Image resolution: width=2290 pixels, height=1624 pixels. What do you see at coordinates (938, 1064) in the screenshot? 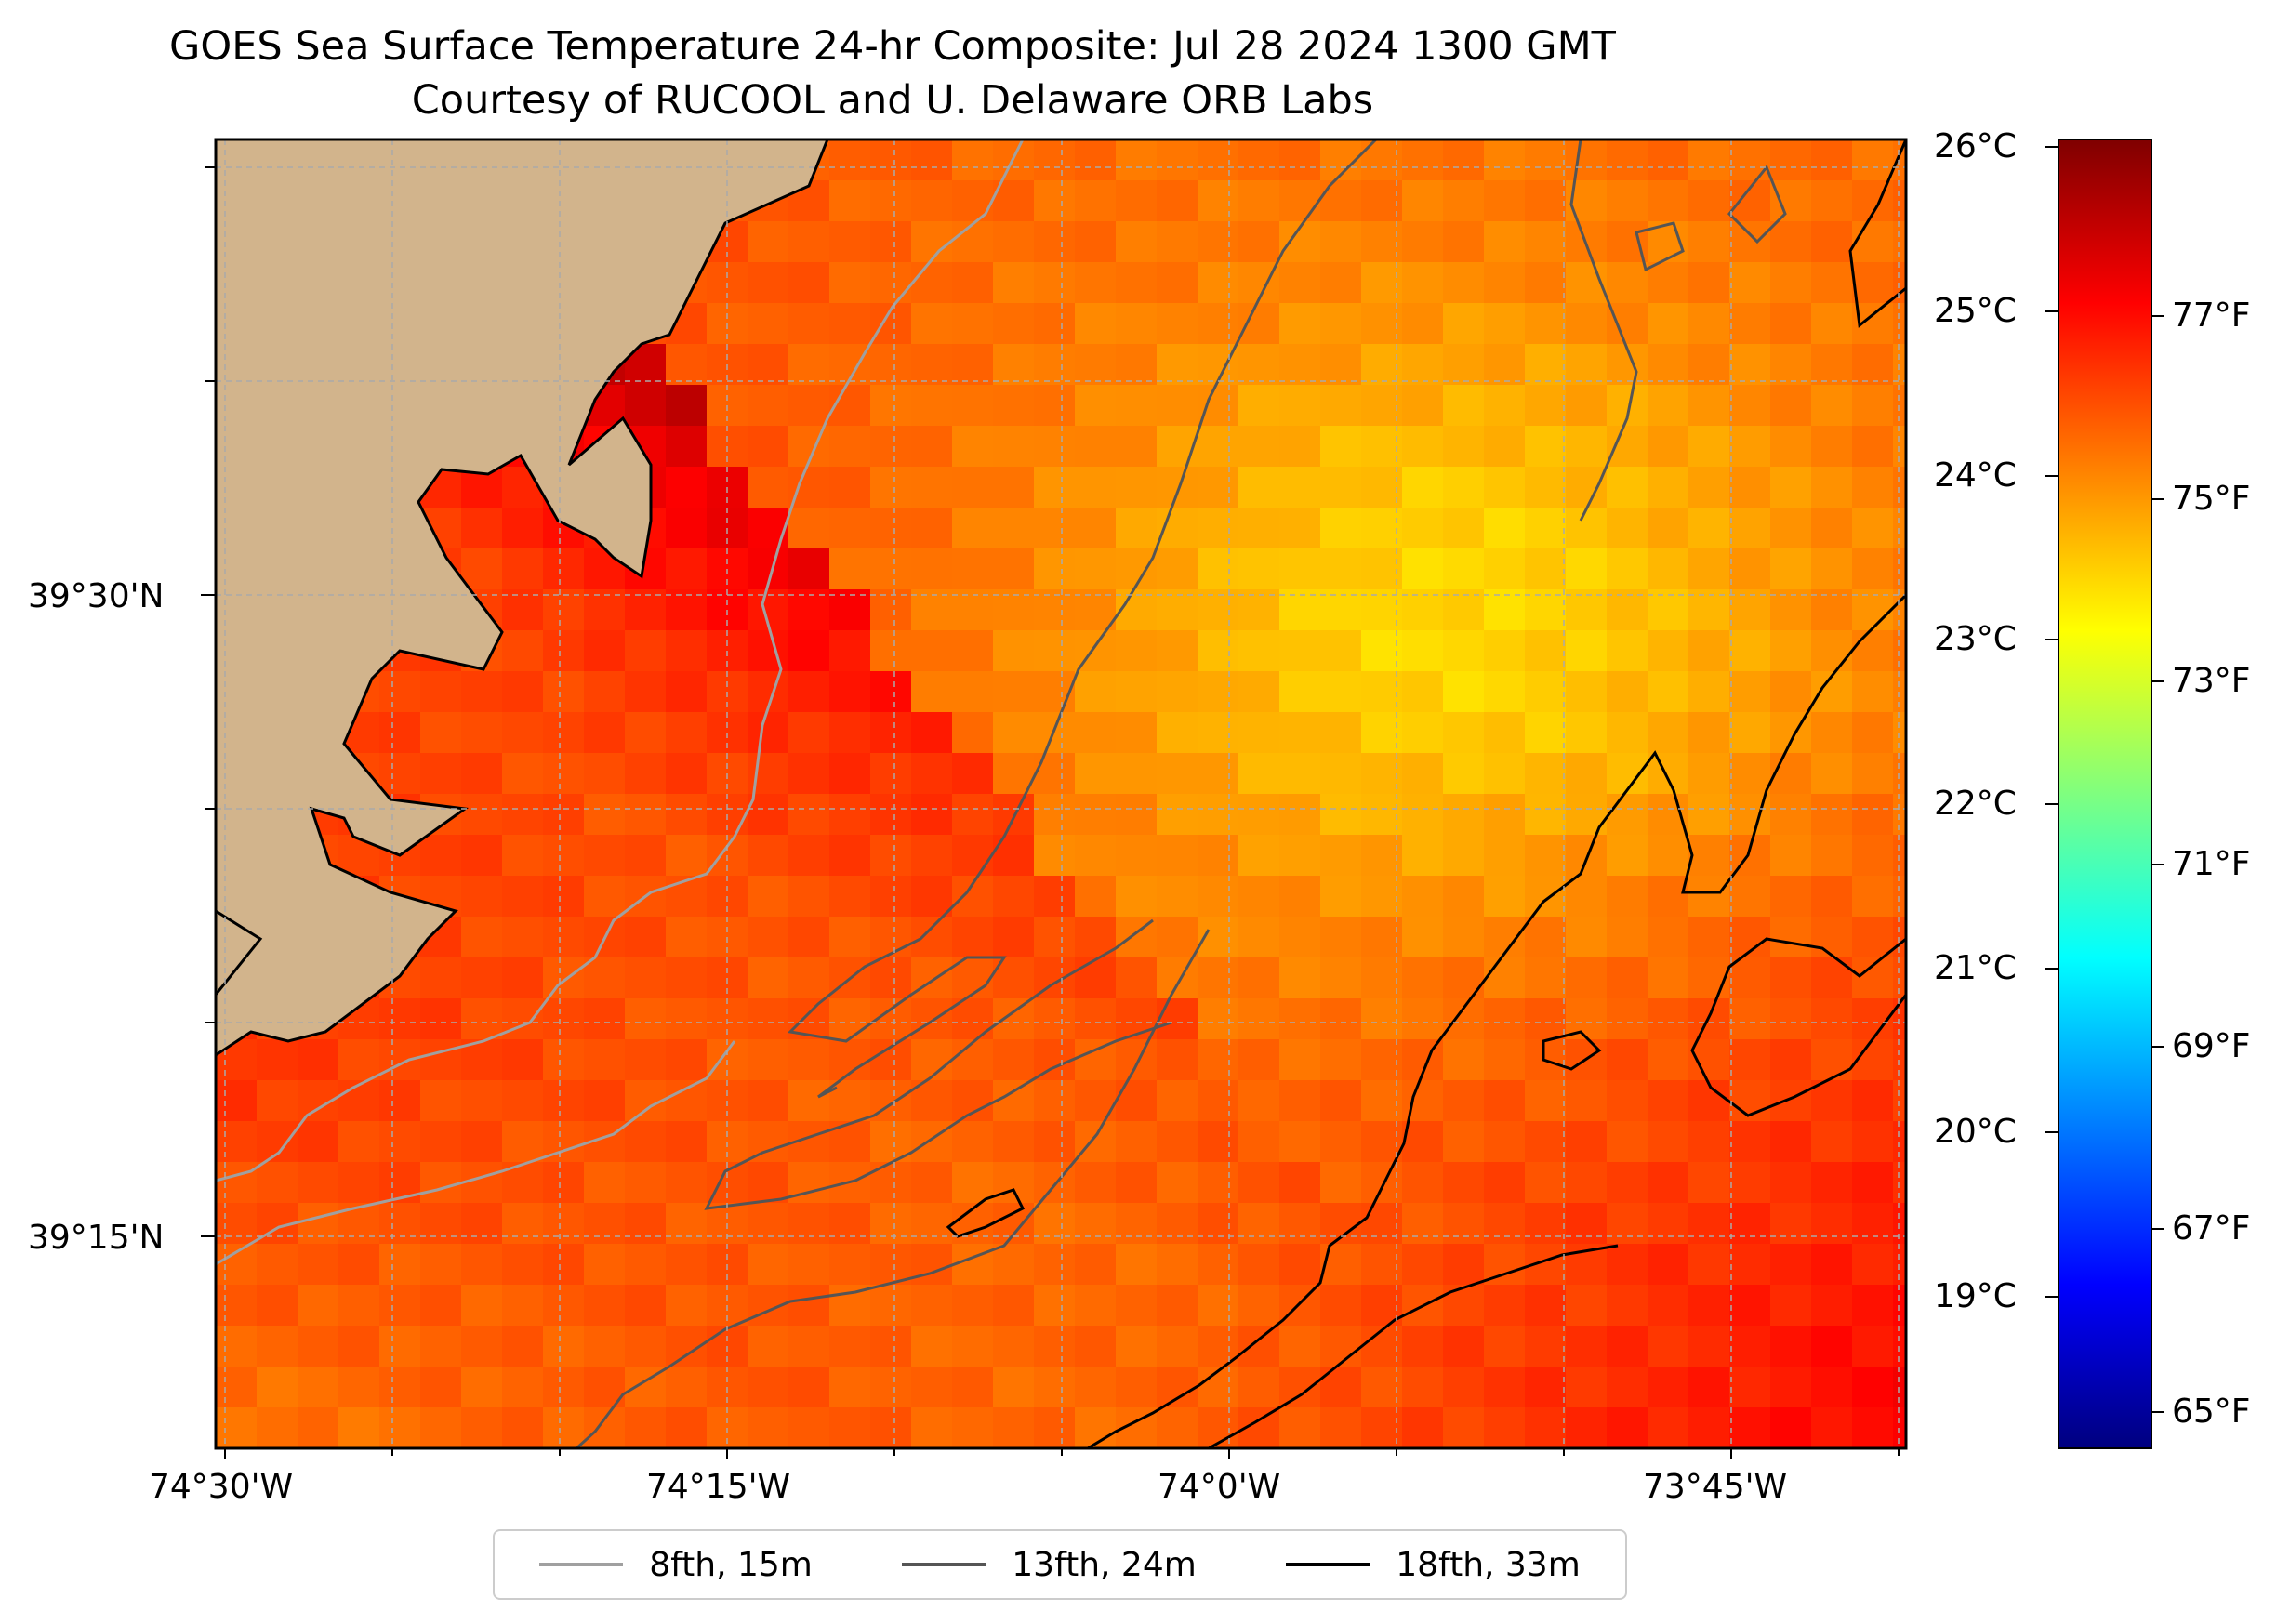
I see `isobath-24m-b` at bounding box center [938, 1064].